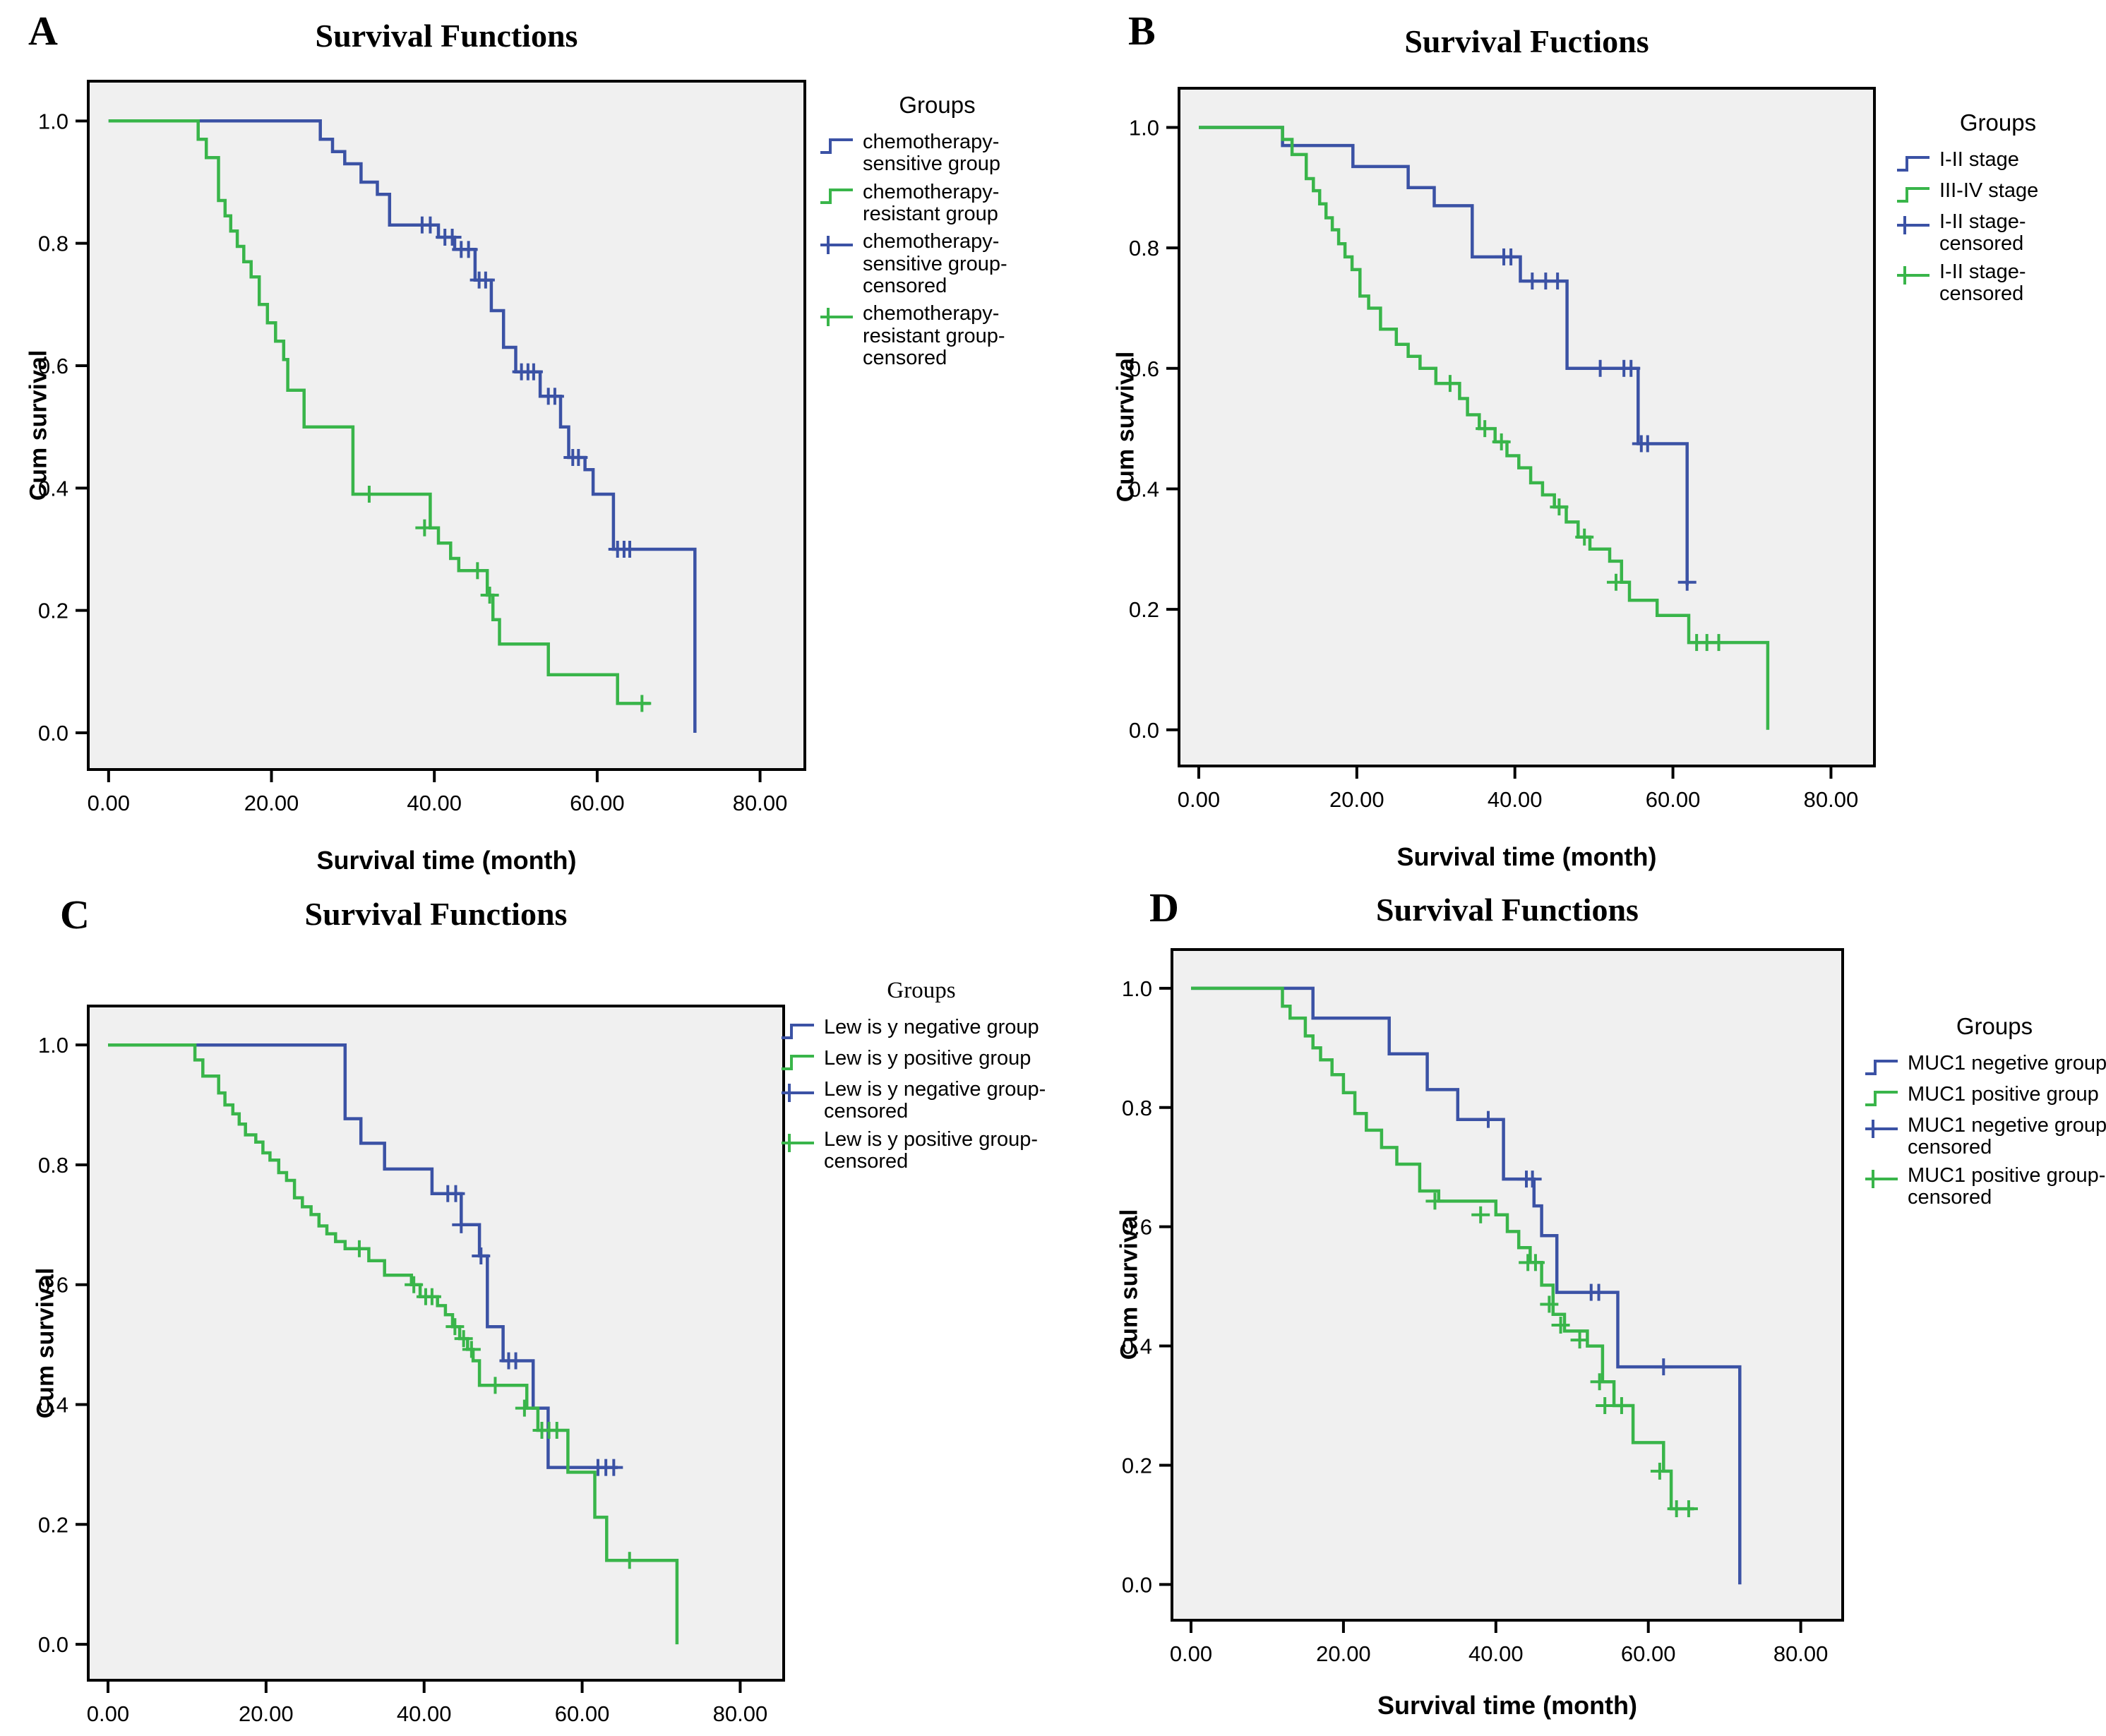 This screenshot has width=2106, height=1736. I want to click on legend-item-label: Lew is y positive group, so click(927, 1058).